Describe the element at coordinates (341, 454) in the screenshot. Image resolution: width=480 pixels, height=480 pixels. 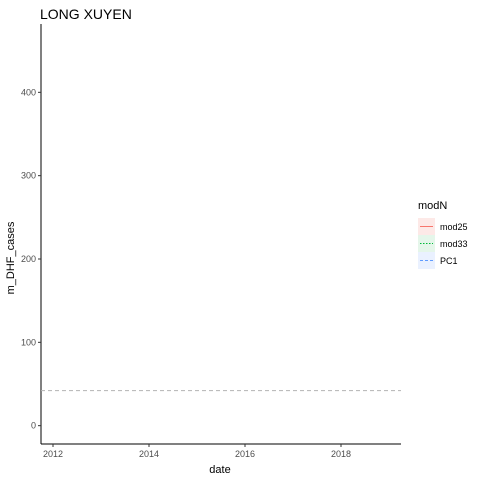
I see `x-tick-label: 2018` at that location.